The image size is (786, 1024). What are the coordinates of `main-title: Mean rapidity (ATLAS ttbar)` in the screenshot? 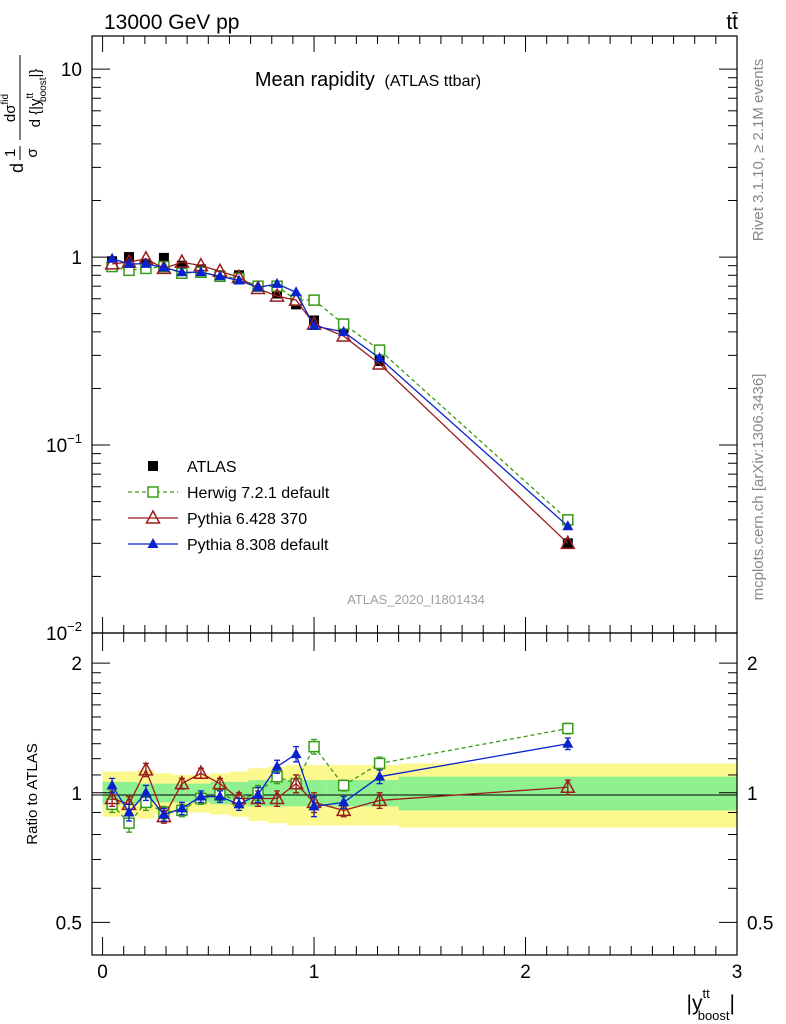 It's located at (368, 80).